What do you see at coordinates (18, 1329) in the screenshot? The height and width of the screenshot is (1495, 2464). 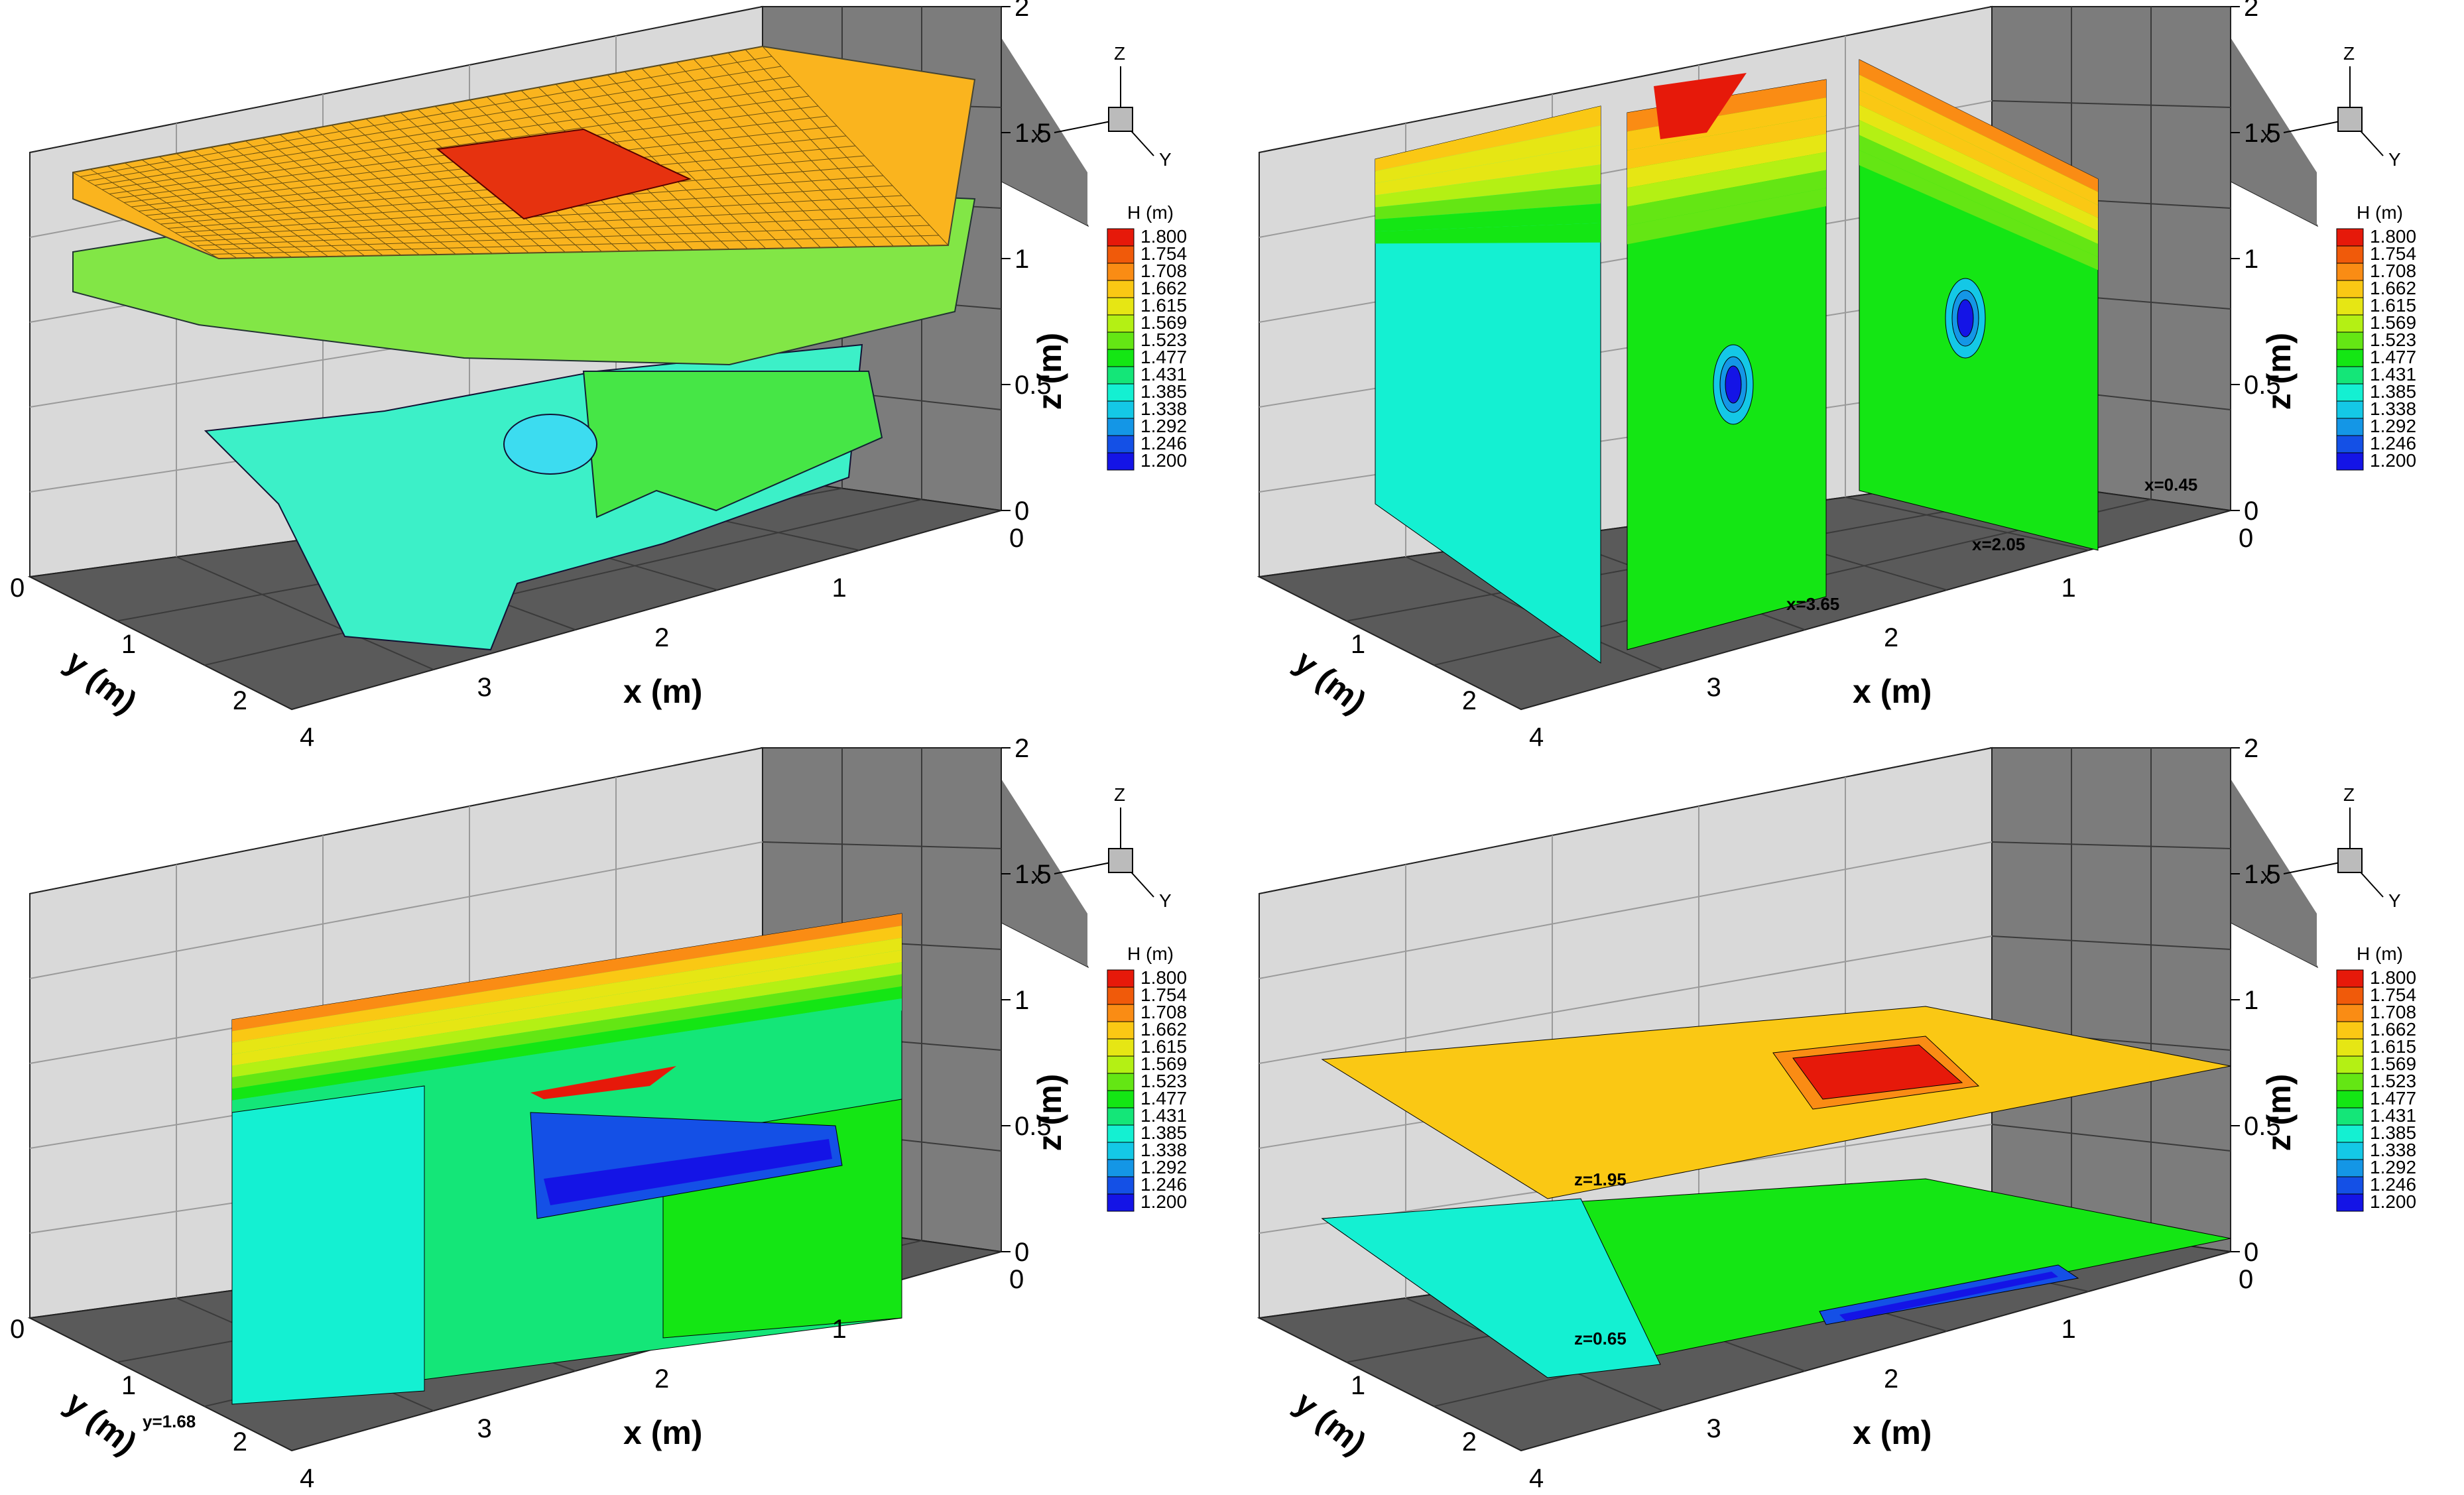 I see `y-tick: 0` at bounding box center [18, 1329].